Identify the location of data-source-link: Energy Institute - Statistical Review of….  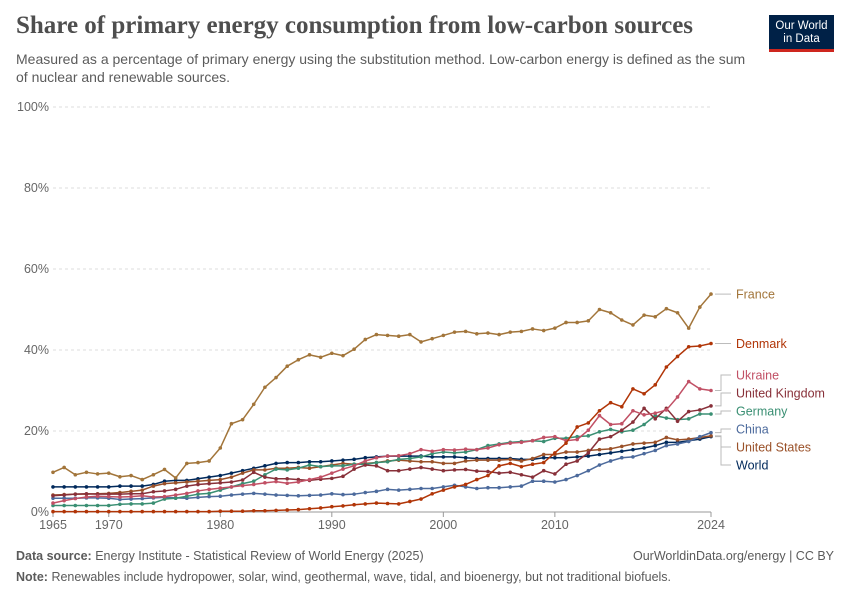
(259, 556).